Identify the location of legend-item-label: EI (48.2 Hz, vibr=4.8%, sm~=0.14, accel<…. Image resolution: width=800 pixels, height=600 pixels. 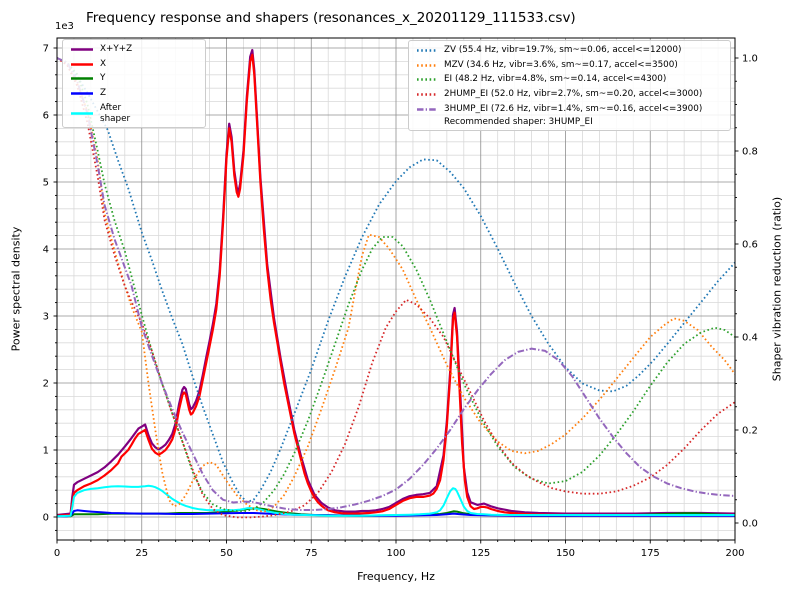
(555, 79).